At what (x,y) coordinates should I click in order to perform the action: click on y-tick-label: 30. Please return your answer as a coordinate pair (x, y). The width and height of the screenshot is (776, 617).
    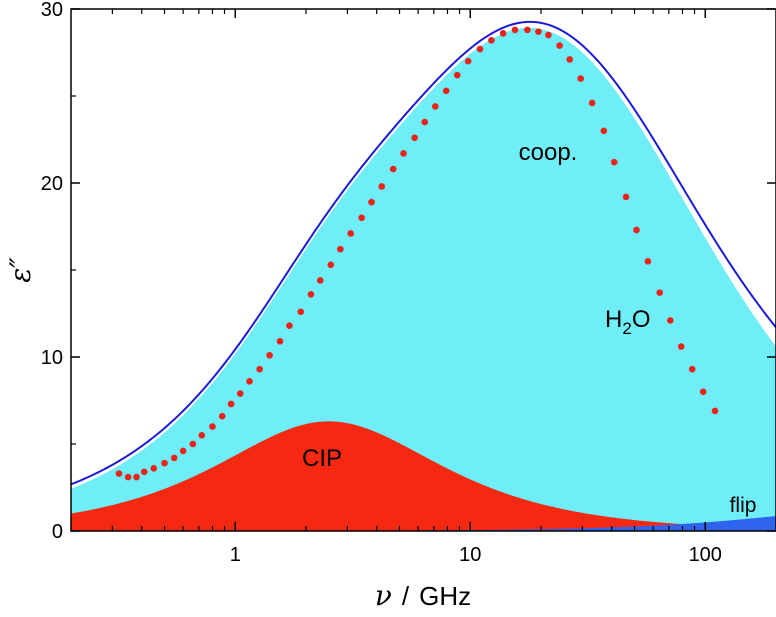
    Looking at the image, I should click on (52, 10).